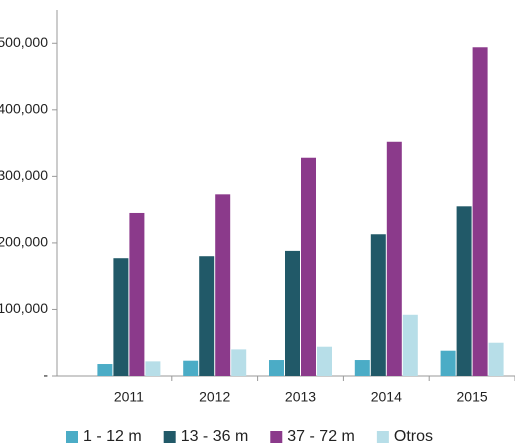 This screenshot has width=515, height=448. Describe the element at coordinates (129, 397) in the screenshot. I see `x-tick-label: 2011` at that location.